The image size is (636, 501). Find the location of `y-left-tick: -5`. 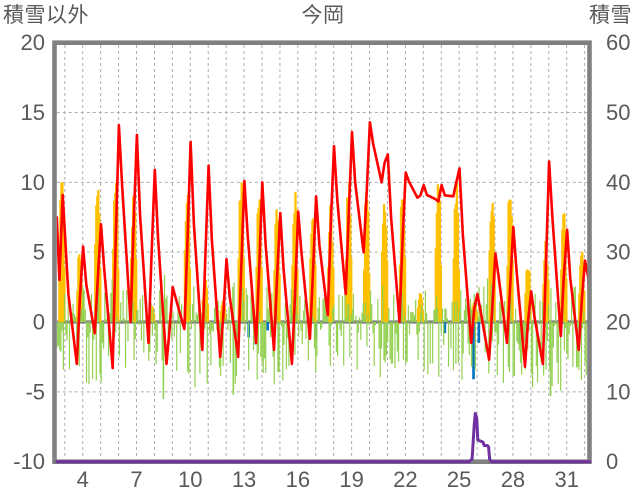

y-left-tick: -5 is located at coordinates (35, 391).